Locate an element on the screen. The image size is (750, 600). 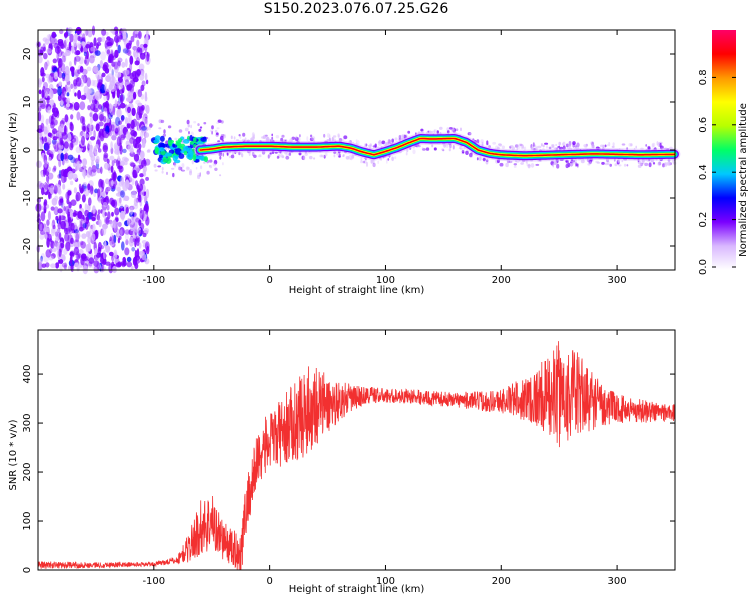
y-tick-label: 200 is located at coordinates (27, 471).